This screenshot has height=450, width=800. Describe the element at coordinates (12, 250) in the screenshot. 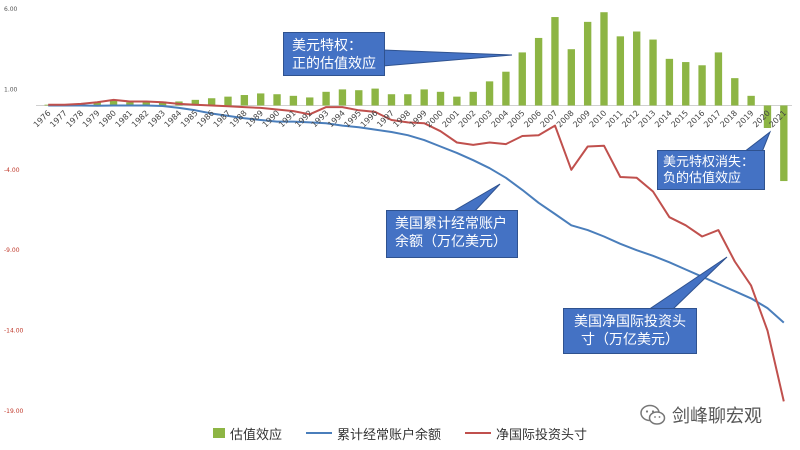

I see `y-tick-label: -9.00` at that location.